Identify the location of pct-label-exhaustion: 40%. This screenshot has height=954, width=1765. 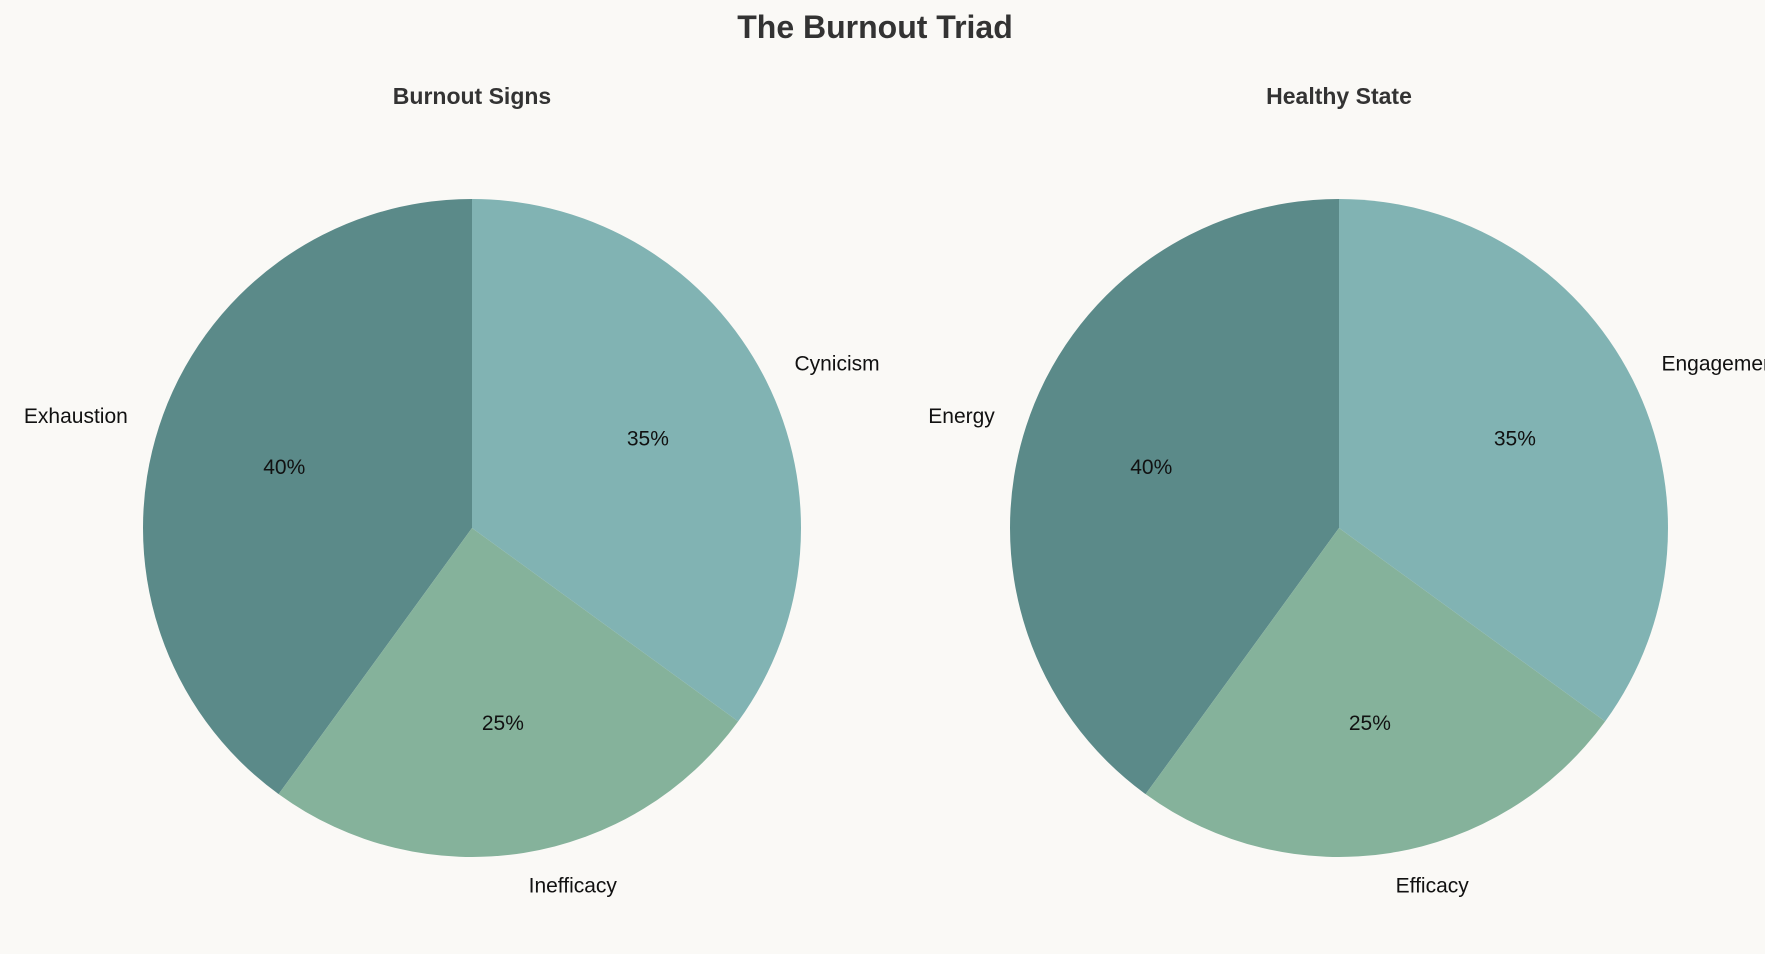
(284, 467).